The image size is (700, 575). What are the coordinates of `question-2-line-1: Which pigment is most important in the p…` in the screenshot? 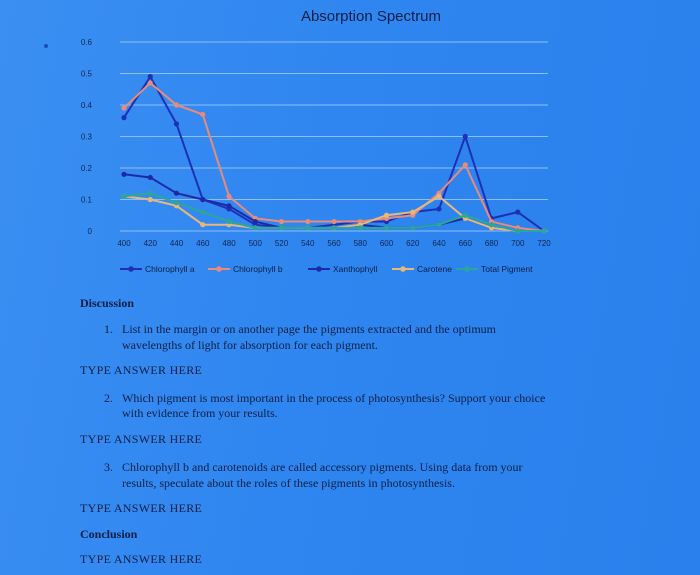 It's located at (334, 398).